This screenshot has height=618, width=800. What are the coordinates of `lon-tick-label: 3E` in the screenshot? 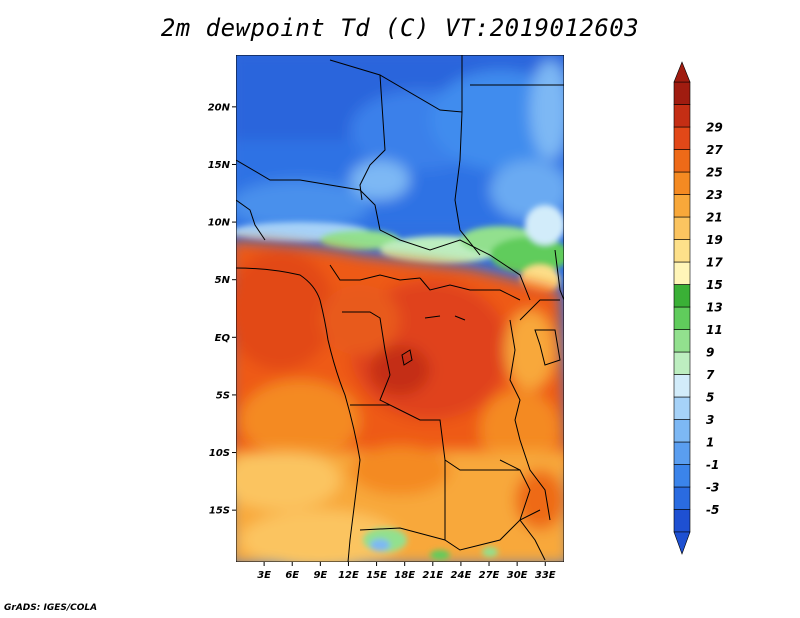 It's located at (264, 575).